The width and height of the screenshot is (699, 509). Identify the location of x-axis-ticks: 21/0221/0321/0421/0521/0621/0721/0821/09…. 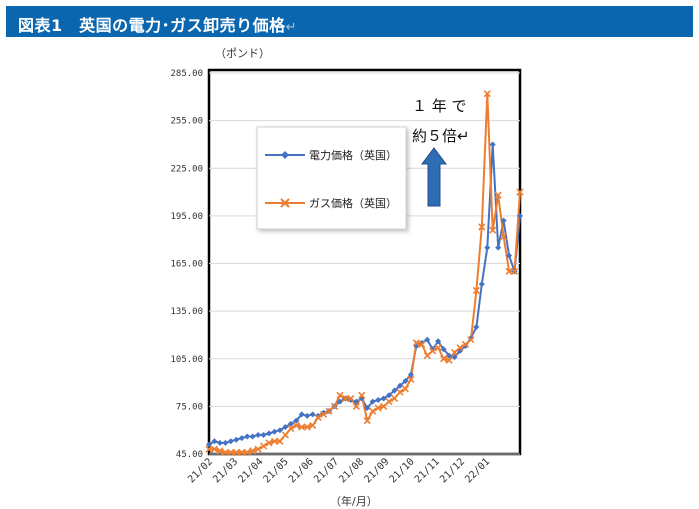
(339, 470).